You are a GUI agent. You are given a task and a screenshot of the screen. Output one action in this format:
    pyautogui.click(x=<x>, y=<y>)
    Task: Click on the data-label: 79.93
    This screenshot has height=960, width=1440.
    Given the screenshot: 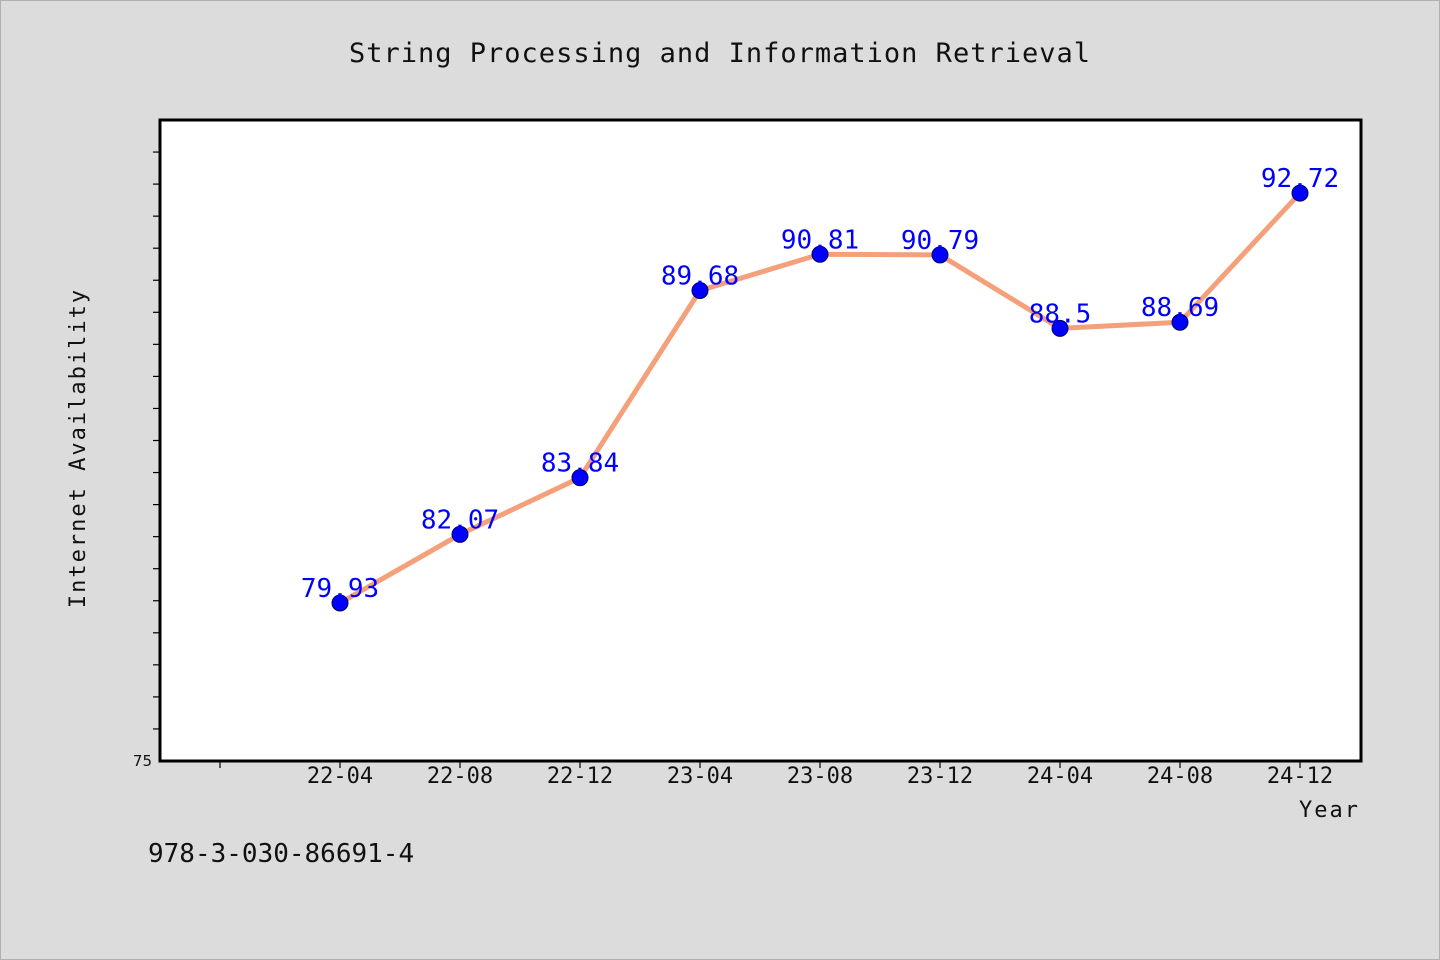 What is the action you would take?
    pyautogui.click(x=340, y=589)
    